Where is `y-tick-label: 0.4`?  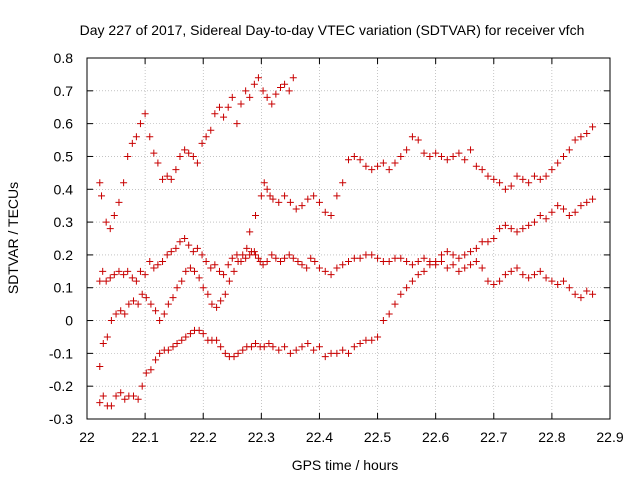 y-tick-label: 0.4 is located at coordinates (64, 189).